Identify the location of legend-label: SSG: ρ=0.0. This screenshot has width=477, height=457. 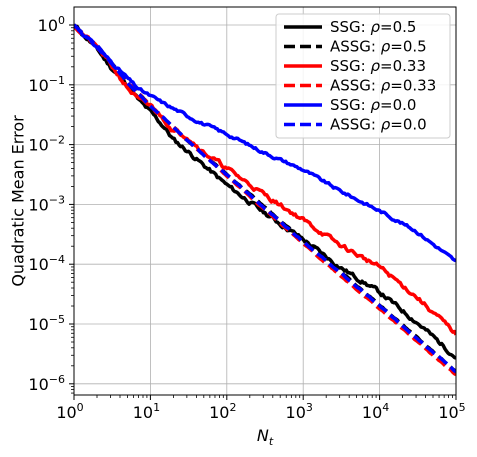
(373, 105).